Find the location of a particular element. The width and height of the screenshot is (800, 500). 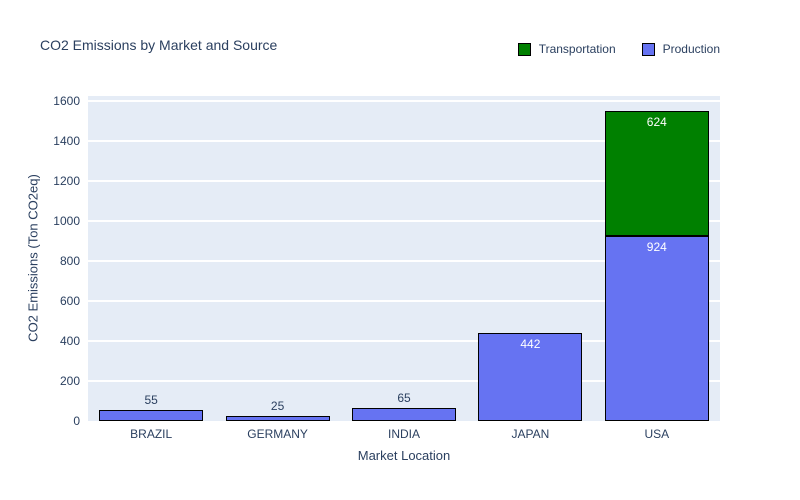

bar-brazil-production is located at coordinates (151, 415).